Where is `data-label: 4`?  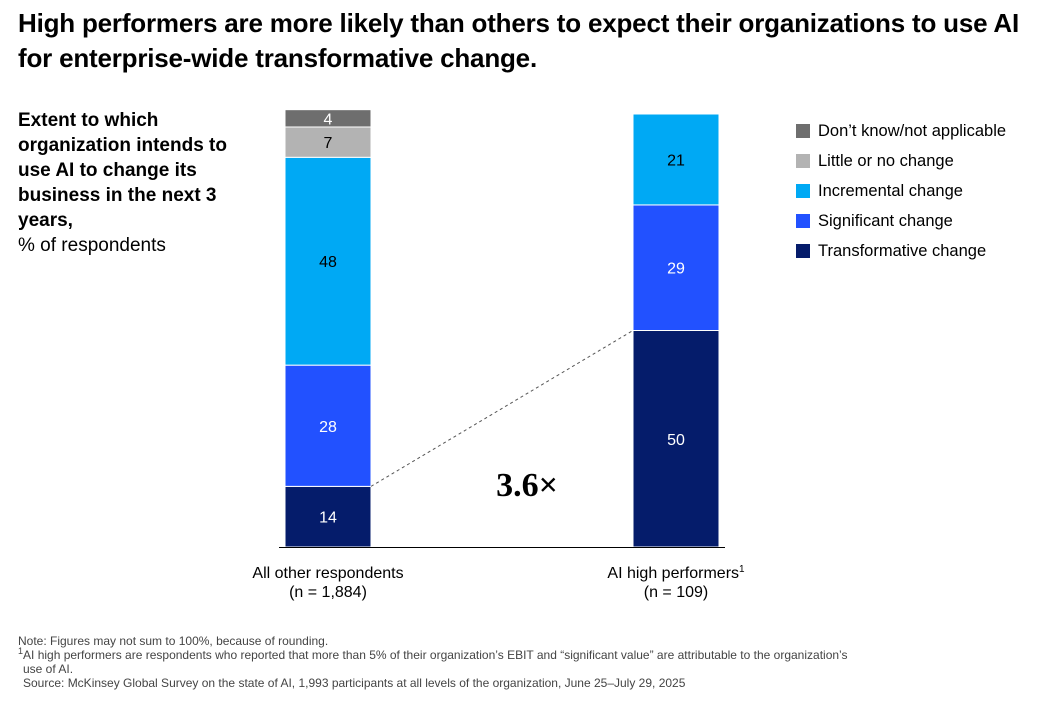 data-label: 4 is located at coordinates (328, 119).